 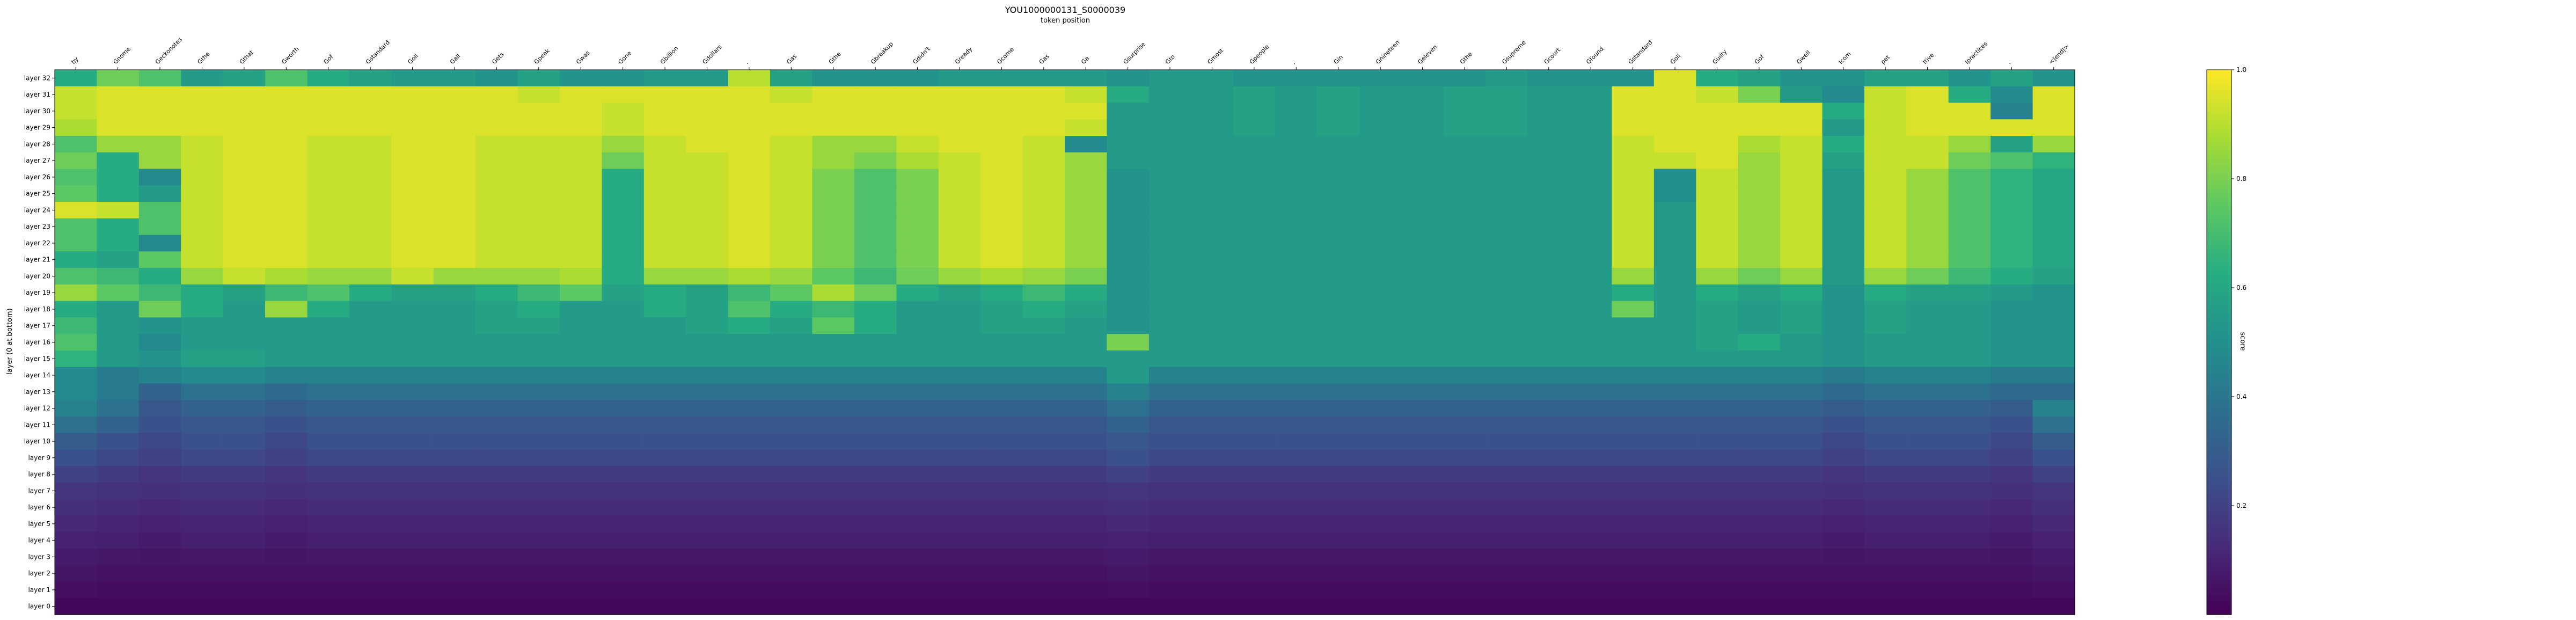 I want to click on y-tick-label: layer 26, so click(x=37, y=177).